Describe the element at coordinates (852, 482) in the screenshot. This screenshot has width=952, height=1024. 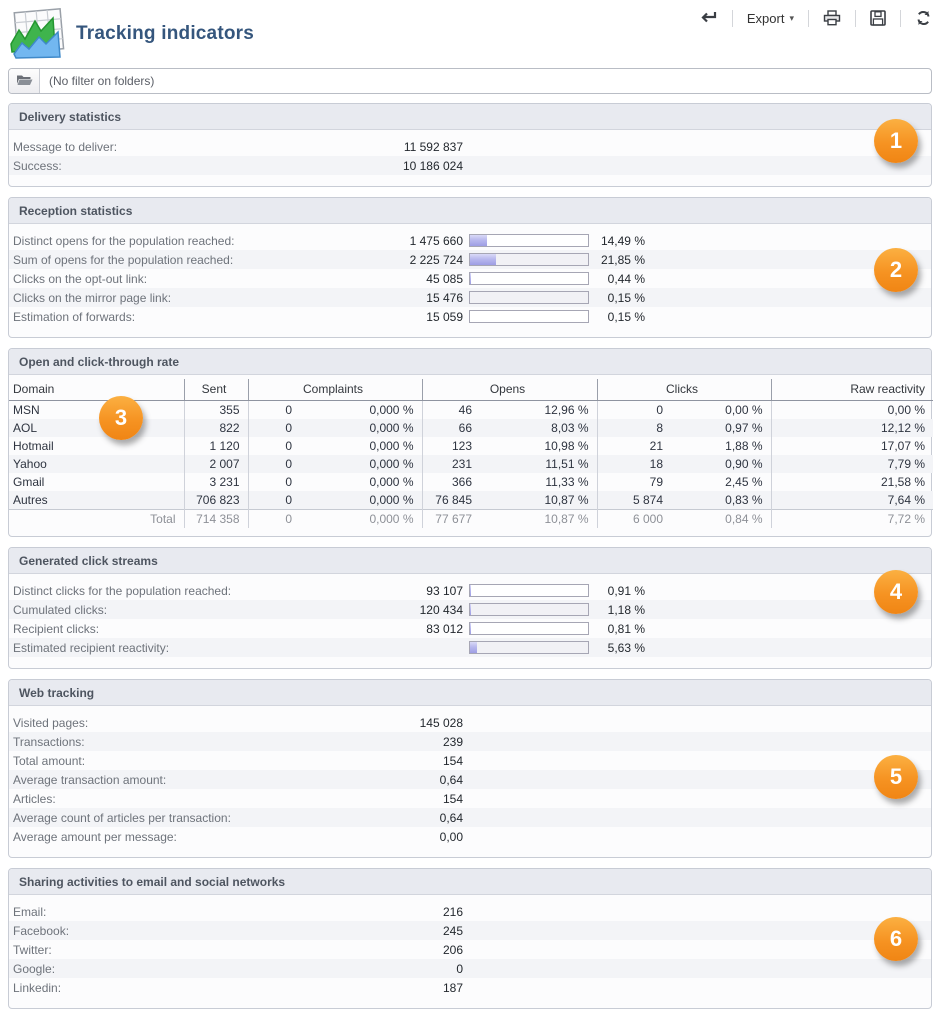
I see `cell-raw: 21,58 %` at that location.